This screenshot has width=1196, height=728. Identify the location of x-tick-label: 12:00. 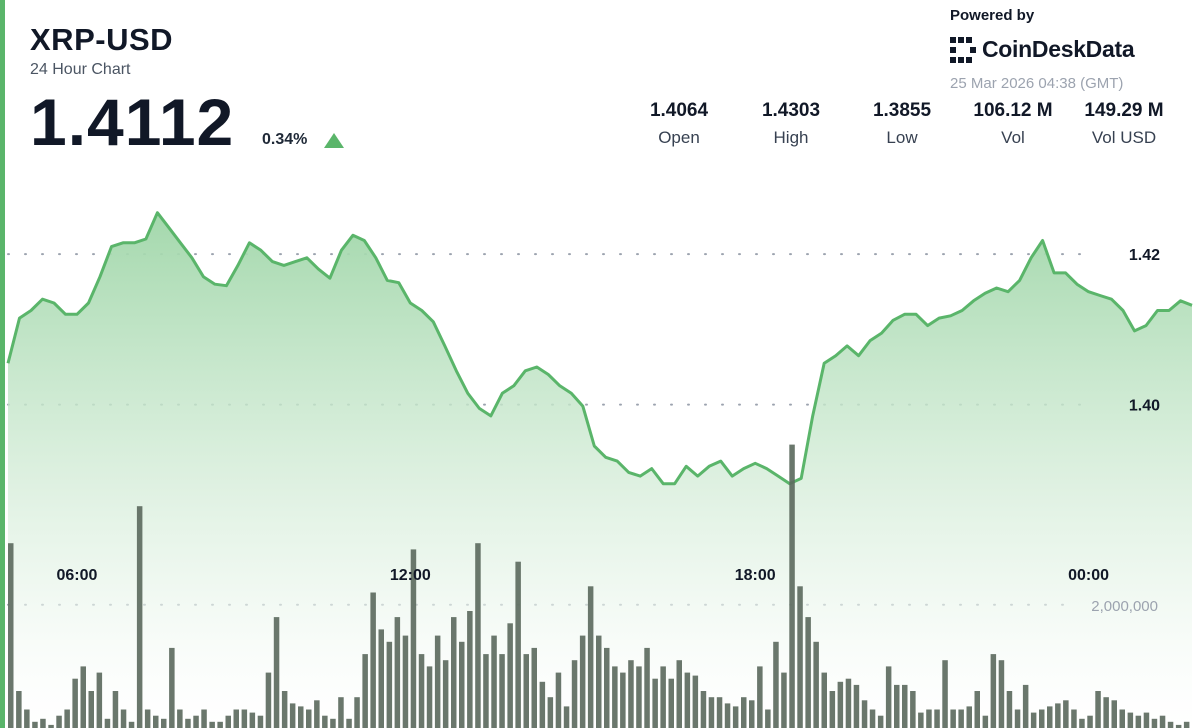
(410, 575).